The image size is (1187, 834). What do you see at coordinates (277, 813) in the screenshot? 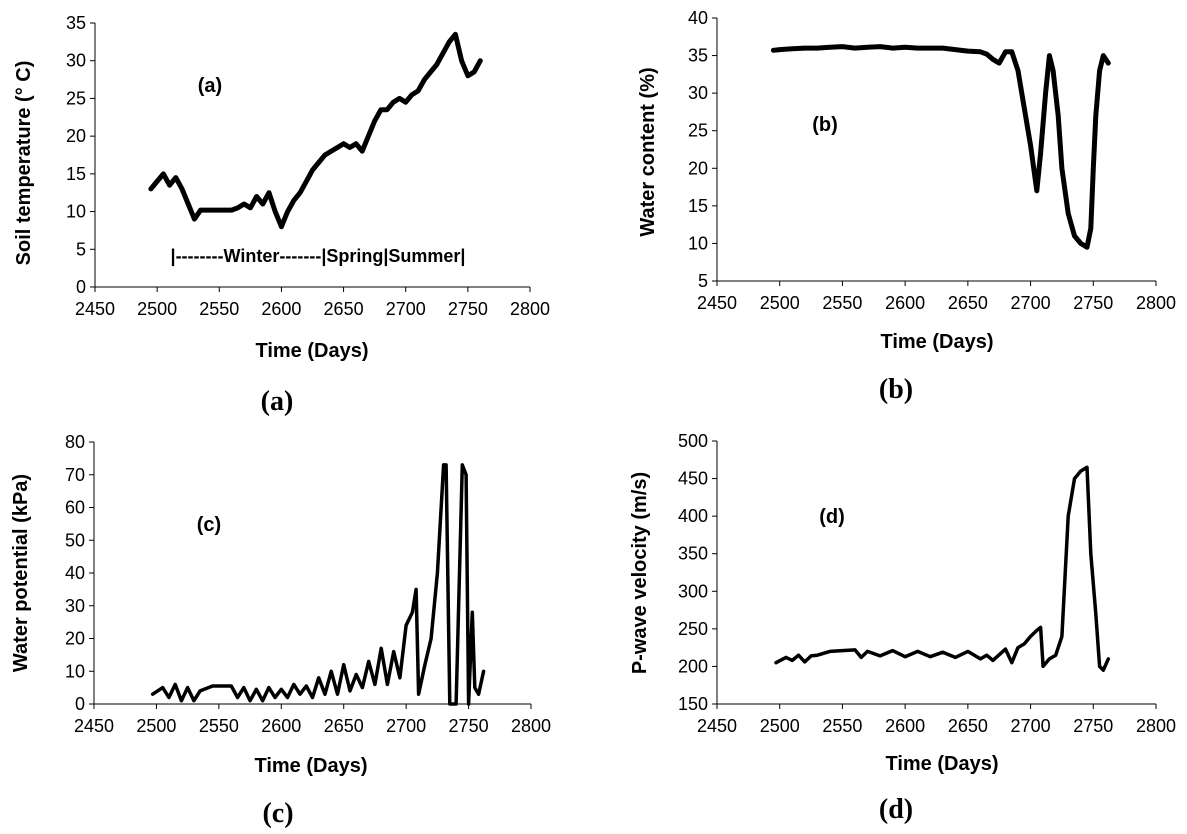
I see `panel-c-caption: (c)` at bounding box center [277, 813].